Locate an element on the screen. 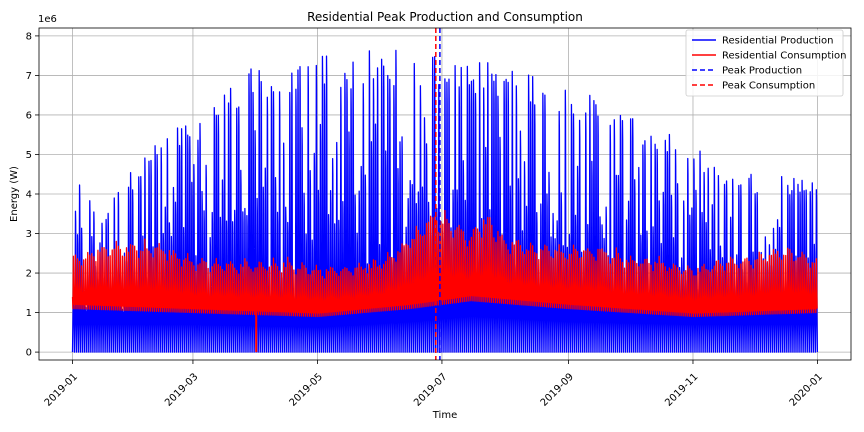 The width and height of the screenshot is (864, 432). x-axis-title: Time is located at coordinates (444, 415).